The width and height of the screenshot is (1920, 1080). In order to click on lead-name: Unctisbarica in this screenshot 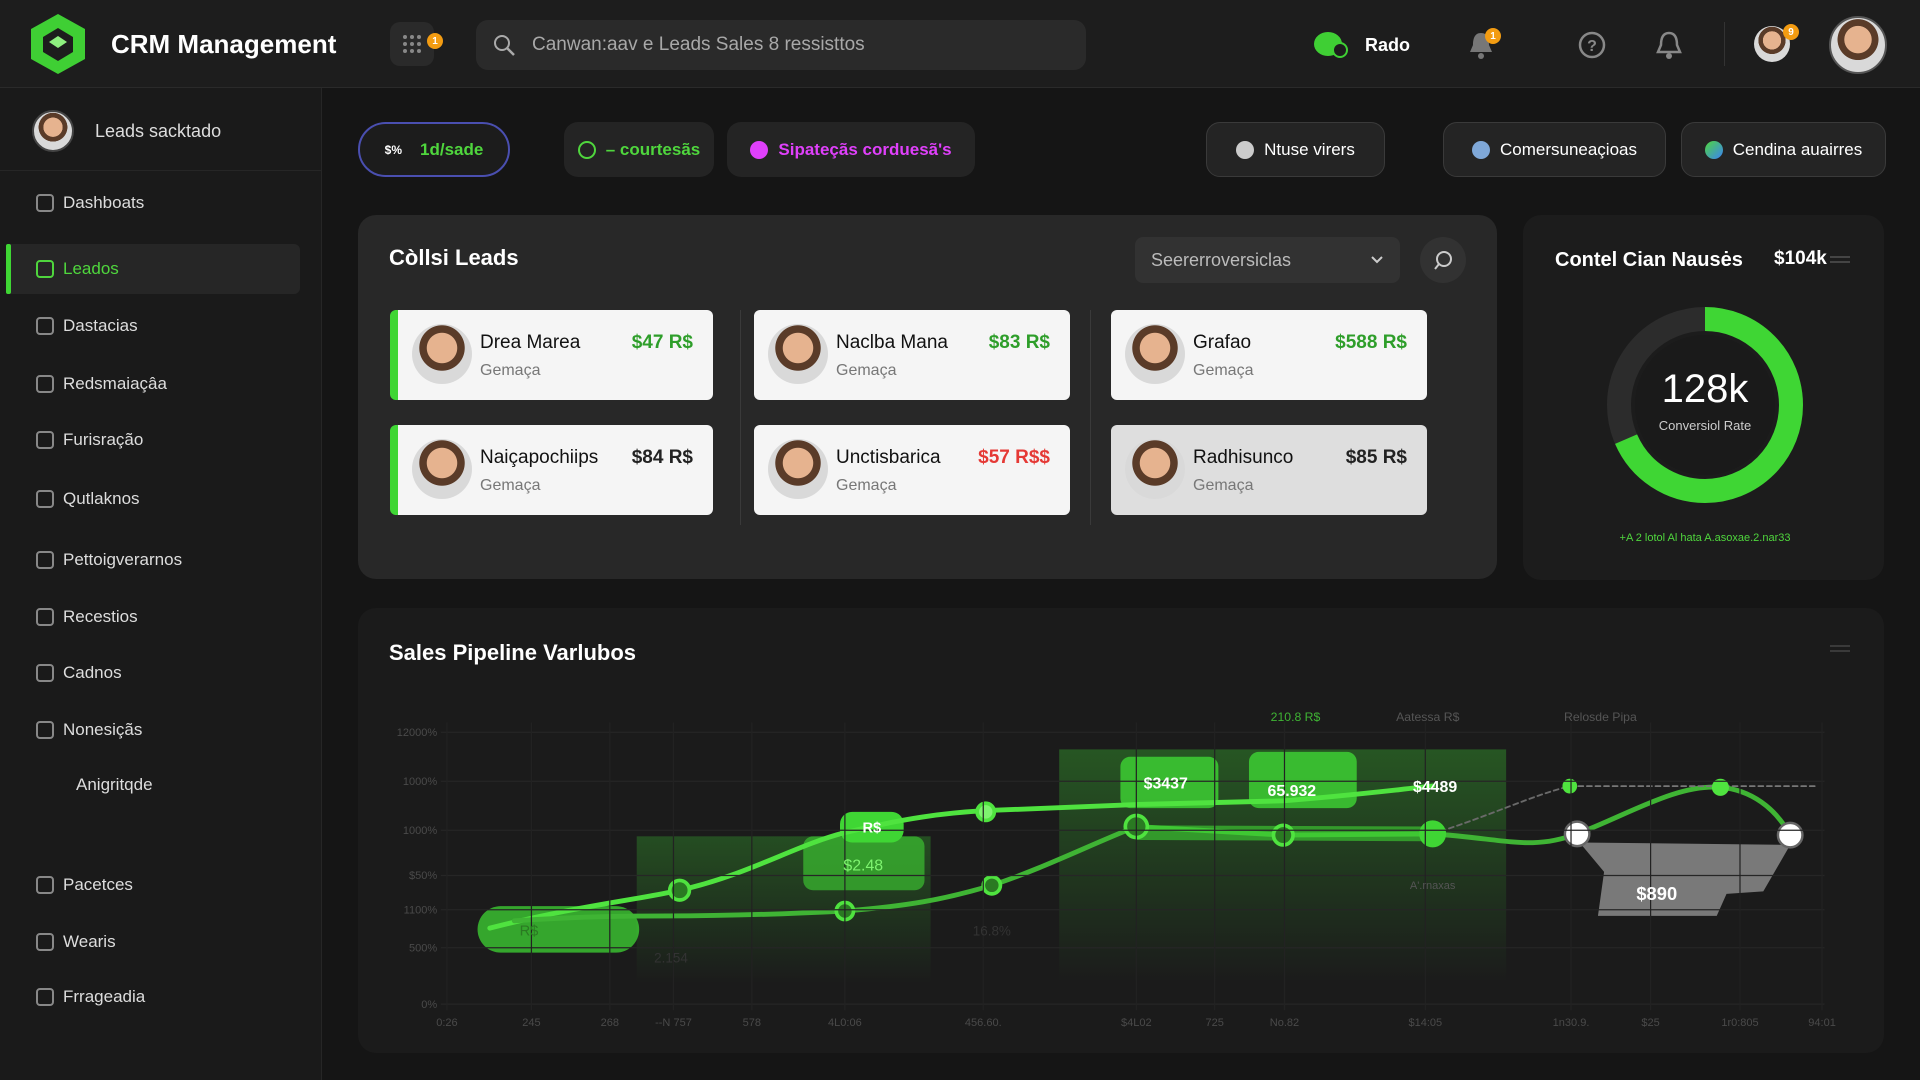, I will do `click(888, 457)`.